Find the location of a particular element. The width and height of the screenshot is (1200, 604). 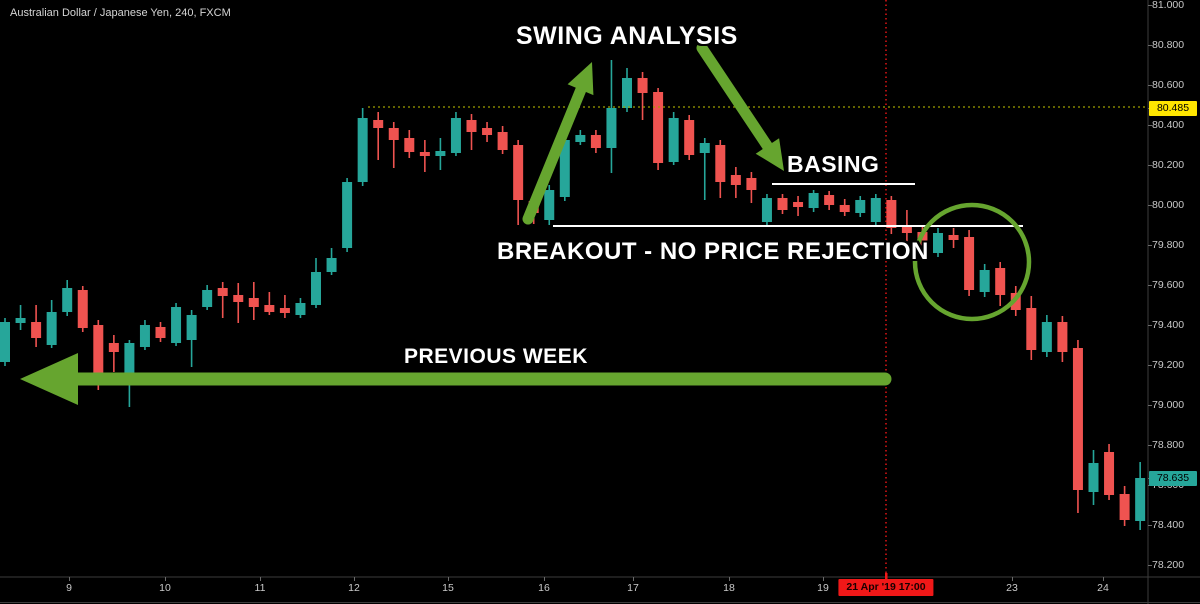

price-label: 79.400 is located at coordinates (1168, 324).